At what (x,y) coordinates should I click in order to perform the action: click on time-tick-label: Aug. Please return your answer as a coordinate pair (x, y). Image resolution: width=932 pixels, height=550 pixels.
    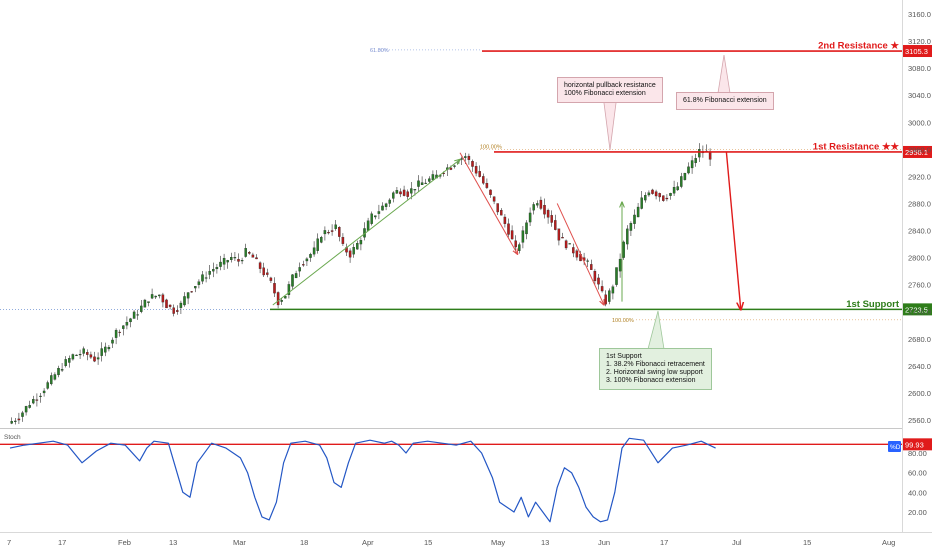
    Looking at the image, I should click on (888, 542).